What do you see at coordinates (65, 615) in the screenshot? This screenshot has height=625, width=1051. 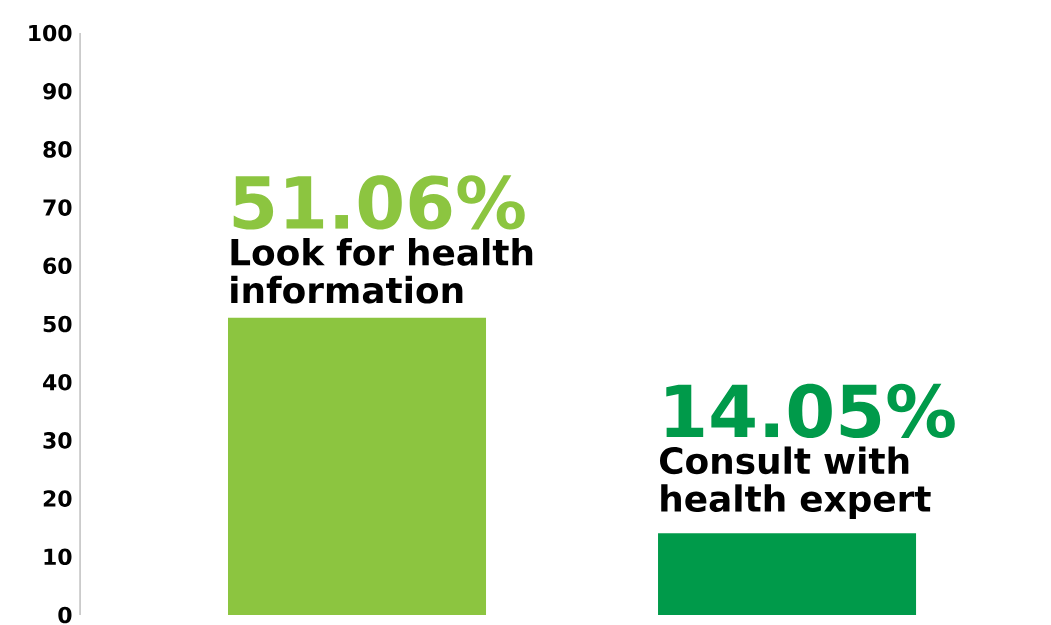 I see `y-tick-label: 0` at bounding box center [65, 615].